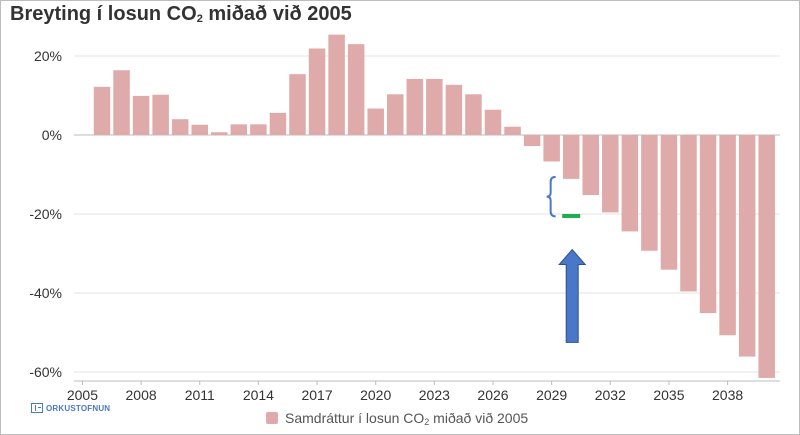 This screenshot has width=800, height=435. Describe the element at coordinates (48, 56) in the screenshot. I see `y-tick-label: 20%` at that location.